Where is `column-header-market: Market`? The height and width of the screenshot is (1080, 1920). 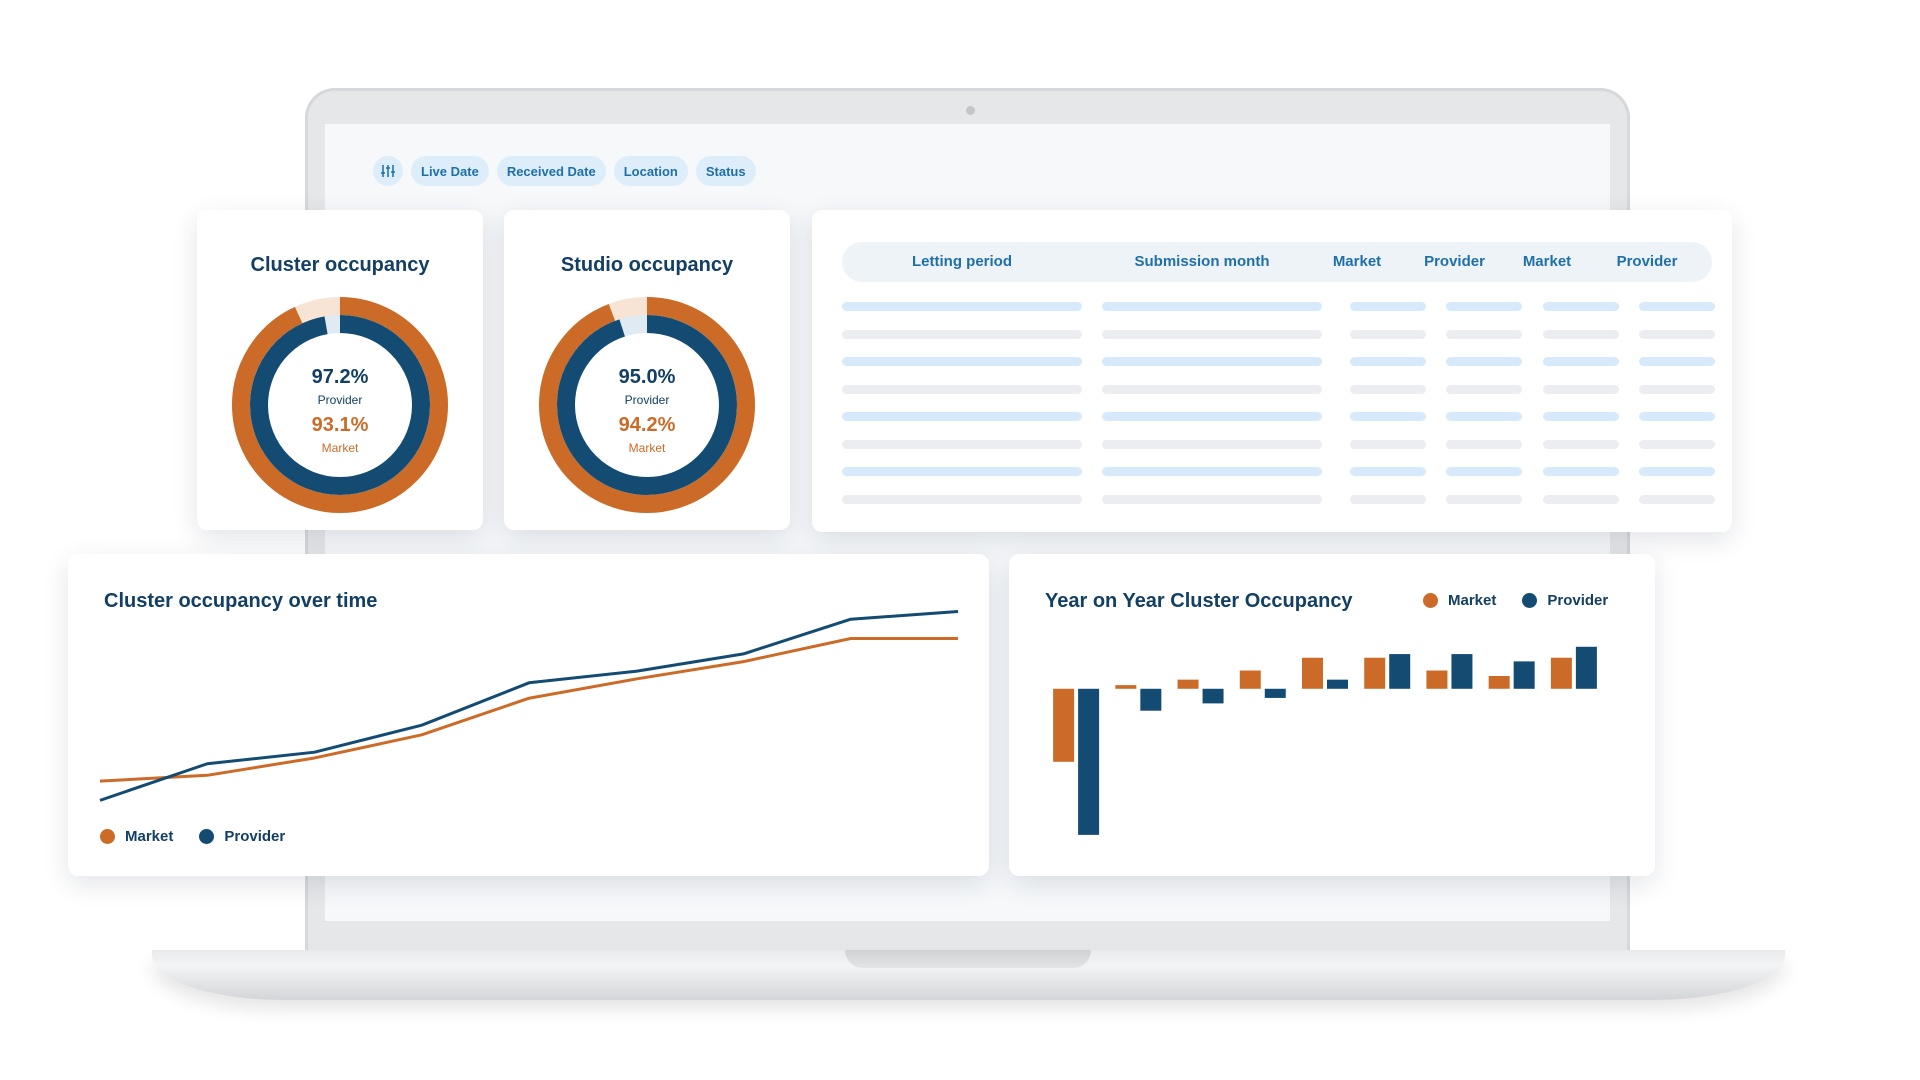 column-header-market: Market is located at coordinates (1357, 261).